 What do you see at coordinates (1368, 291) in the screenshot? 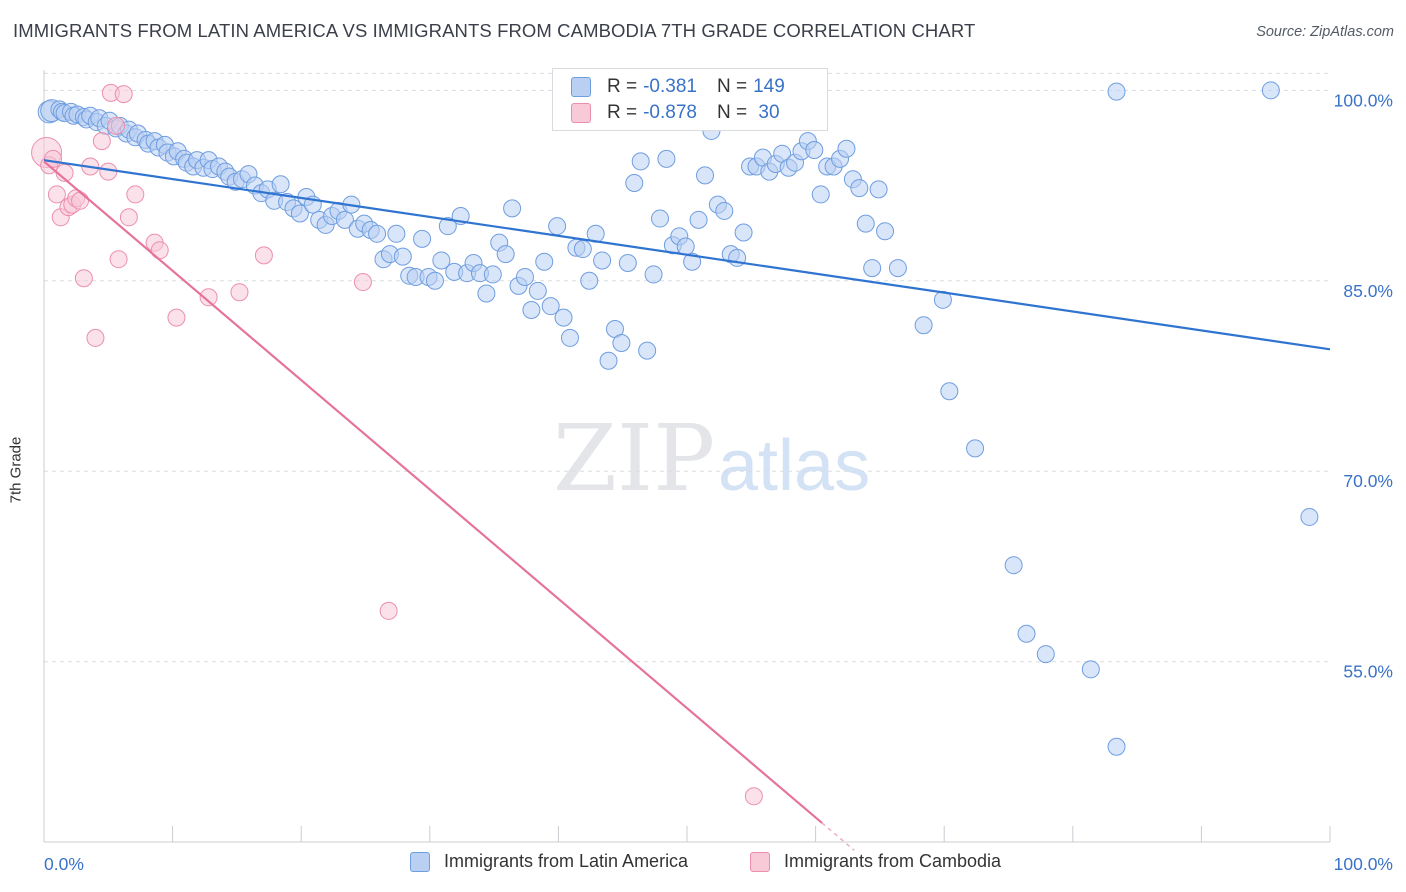
I see `y-tick-label: 85.0%` at bounding box center [1368, 291].